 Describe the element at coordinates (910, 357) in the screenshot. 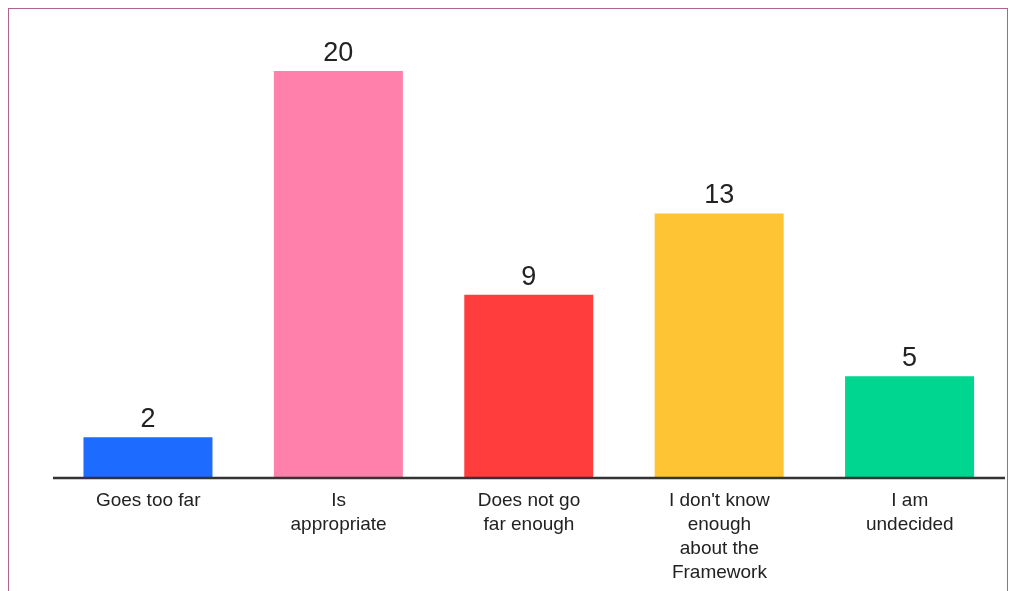

I see `data-label: 5` at that location.